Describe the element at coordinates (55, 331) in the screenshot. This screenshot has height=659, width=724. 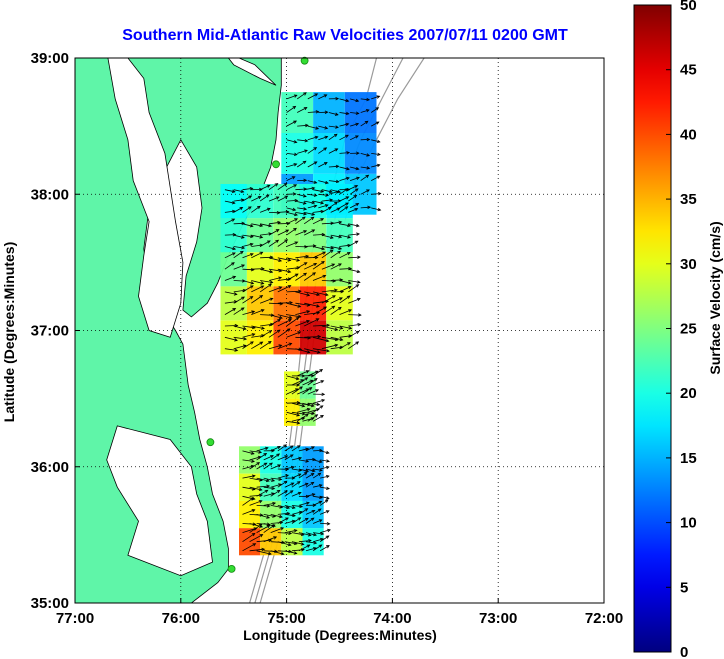
I see `y-axis-ticks: 35:00 36:00 37:00 38:00 39:00` at that location.